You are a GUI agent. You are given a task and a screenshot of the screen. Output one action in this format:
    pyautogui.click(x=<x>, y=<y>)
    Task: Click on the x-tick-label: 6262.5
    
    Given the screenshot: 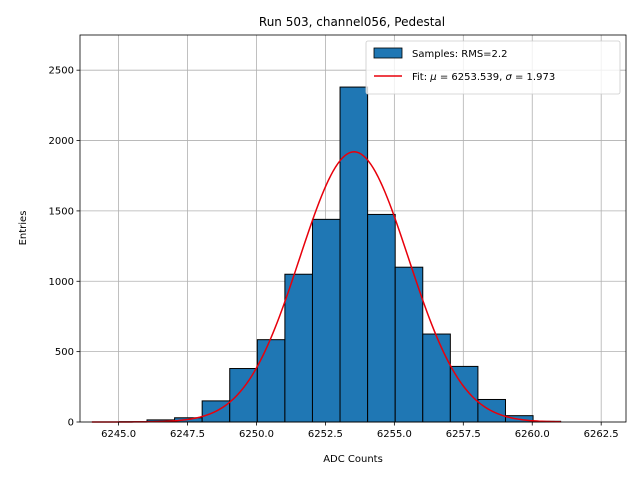 What is the action you would take?
    pyautogui.click(x=601, y=434)
    